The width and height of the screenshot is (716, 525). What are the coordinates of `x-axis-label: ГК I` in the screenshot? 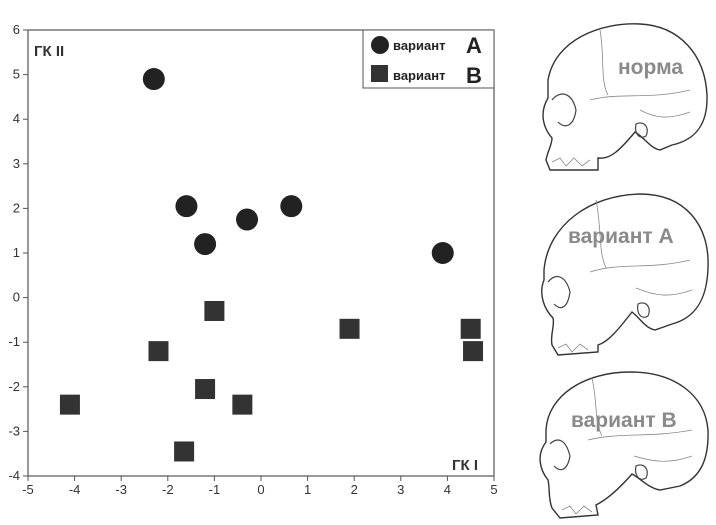 It's located at (465, 465).